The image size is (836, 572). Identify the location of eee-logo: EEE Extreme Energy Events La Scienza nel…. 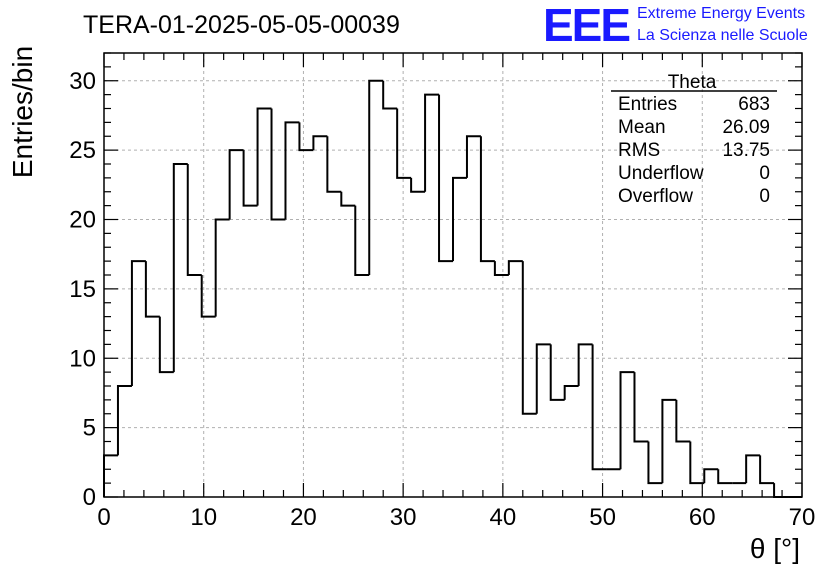
(675, 25).